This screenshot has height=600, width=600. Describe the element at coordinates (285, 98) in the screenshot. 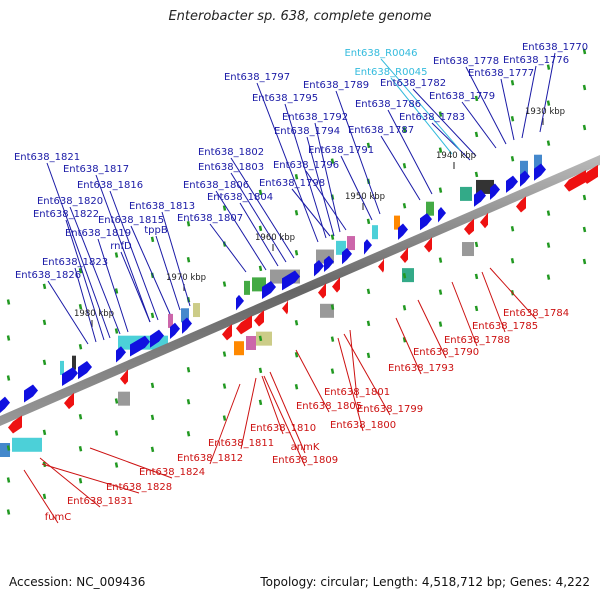

I see `forward-gene-label: Ent638_1795` at that location.